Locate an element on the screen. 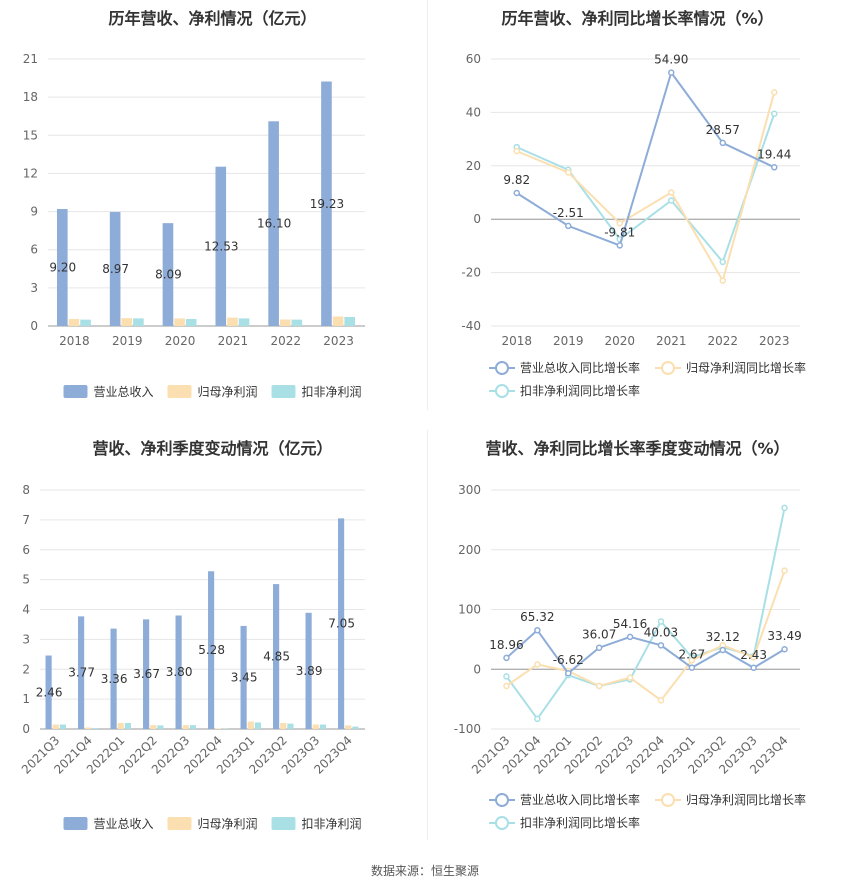 Image resolution: width=850 pixels, height=891 pixels. data-label: 40.03 is located at coordinates (661, 632).